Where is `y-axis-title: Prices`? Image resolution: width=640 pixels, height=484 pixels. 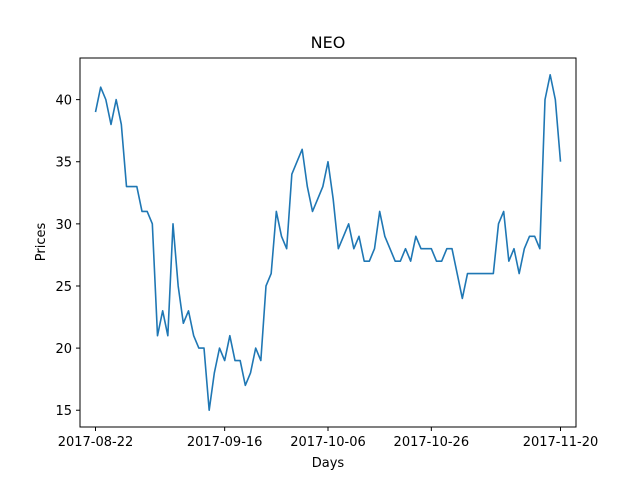
y-axis-title: Prices is located at coordinates (41, 242).